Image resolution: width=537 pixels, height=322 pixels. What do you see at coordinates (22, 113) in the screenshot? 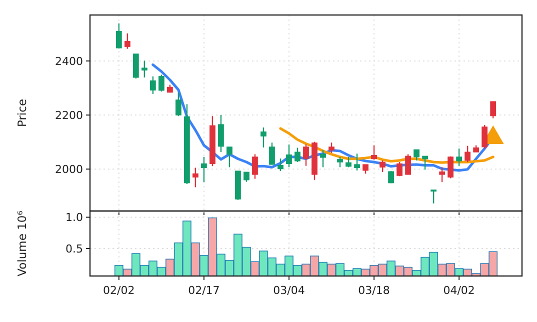
I see `y-axis-title: Price` at bounding box center [22, 113].